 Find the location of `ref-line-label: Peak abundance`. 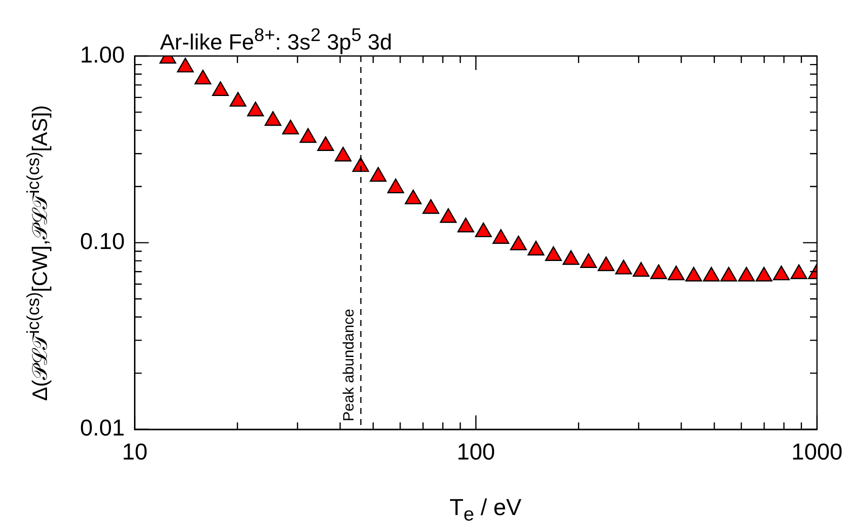

ref-line-label: Peak abundance is located at coordinates (349, 365).